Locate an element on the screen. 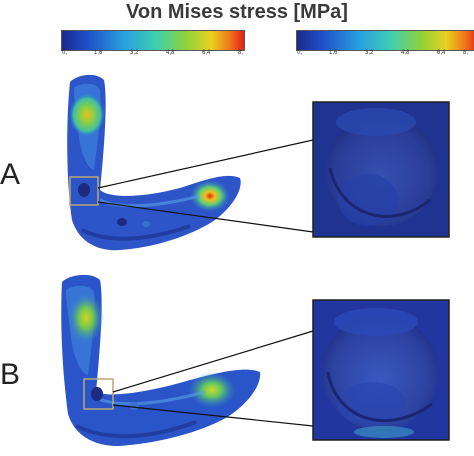 This screenshot has height=456, width=474. colorbar-right-tick: 1,6 is located at coordinates (333, 53).